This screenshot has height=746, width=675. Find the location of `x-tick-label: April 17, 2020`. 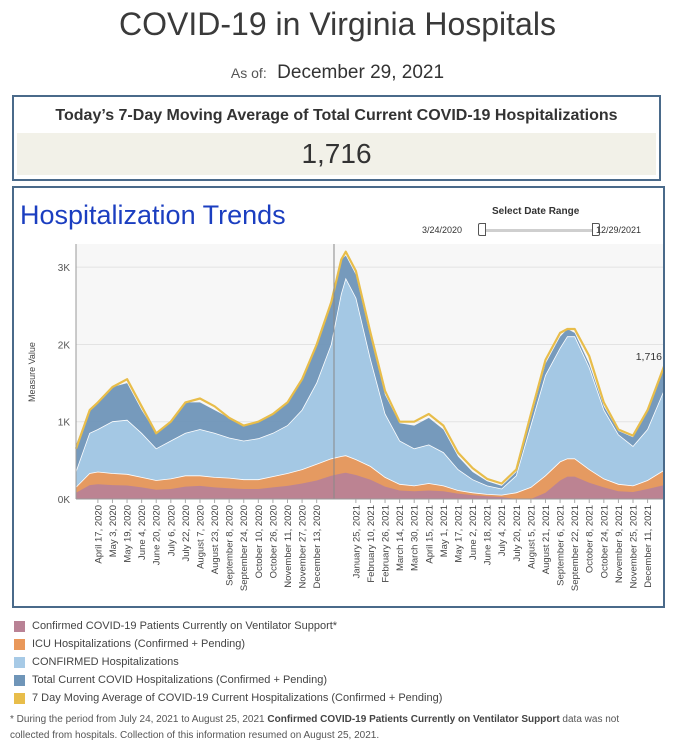

x-tick-label: April 17, 2020 is located at coordinates (98, 534).